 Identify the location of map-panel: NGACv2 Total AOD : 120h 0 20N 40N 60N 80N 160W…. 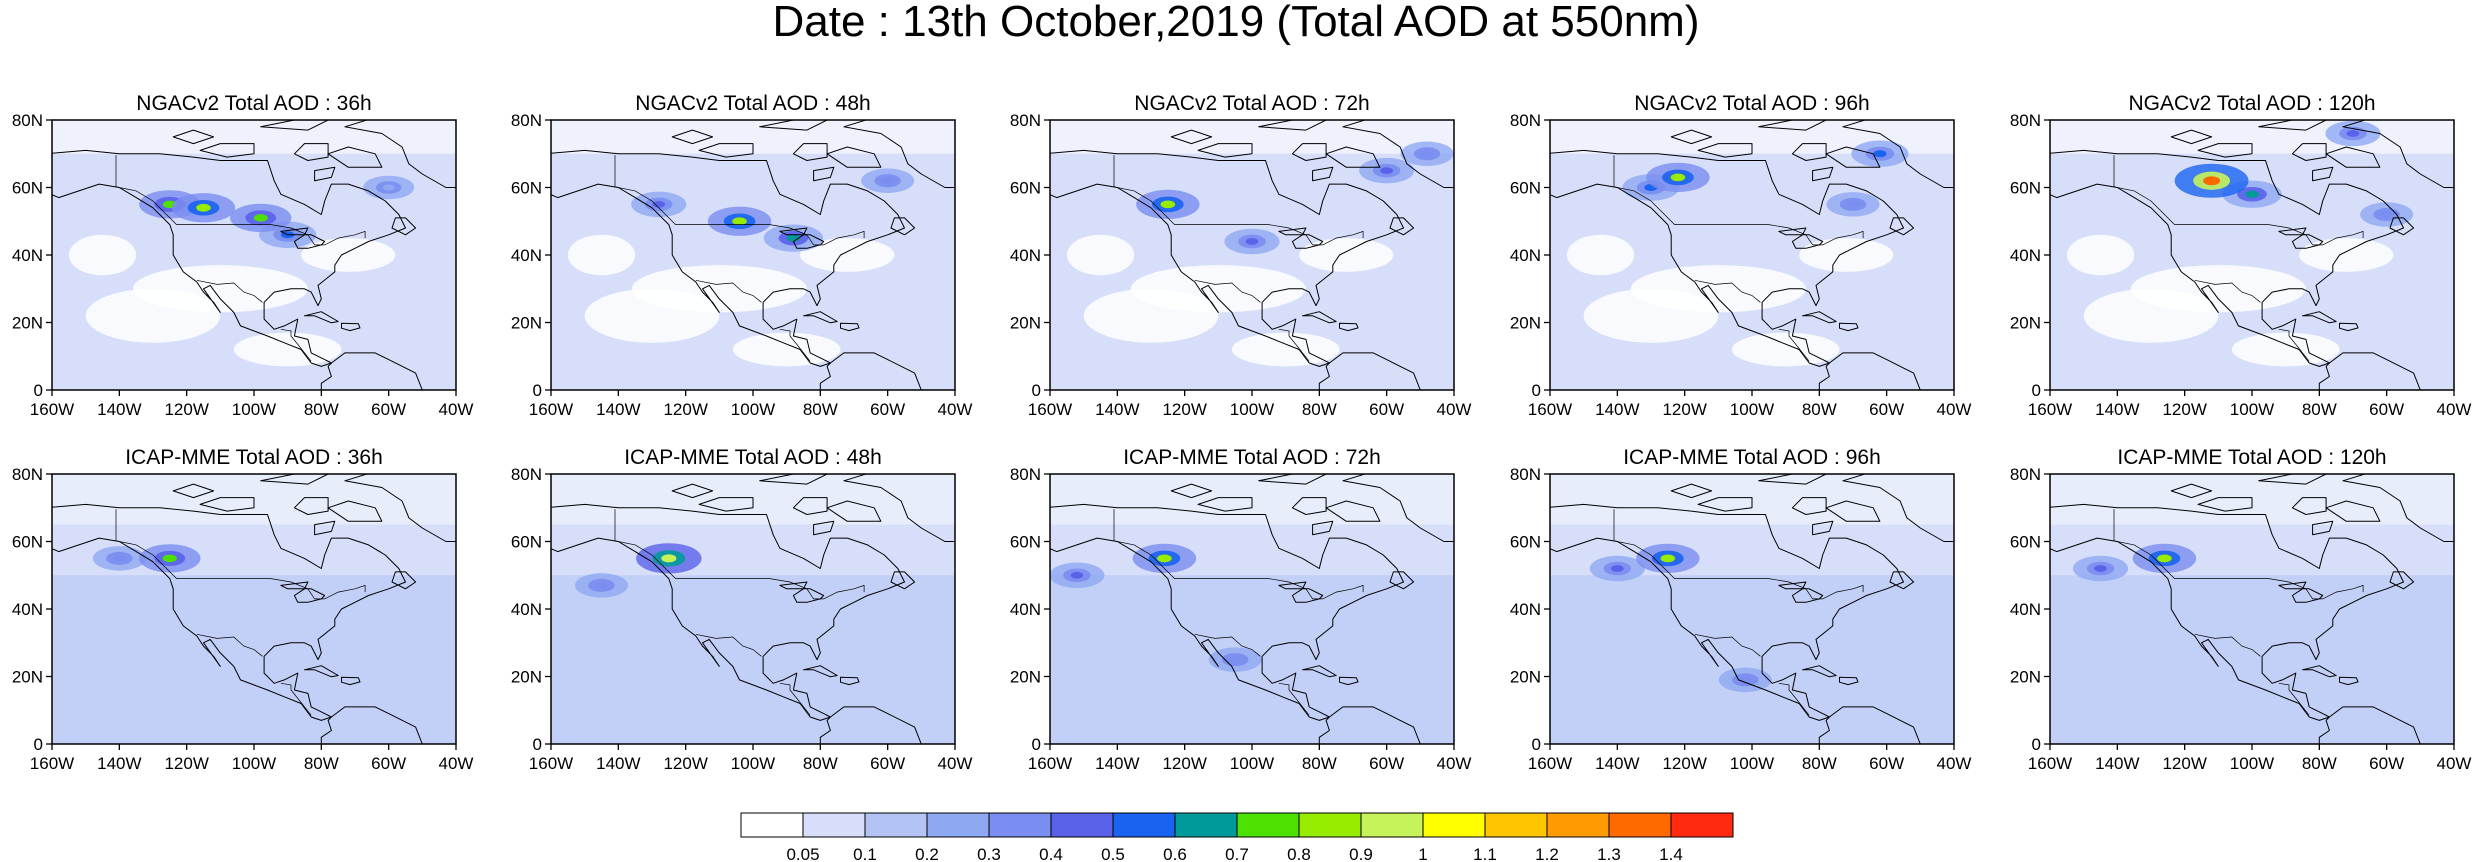
(2235, 272).